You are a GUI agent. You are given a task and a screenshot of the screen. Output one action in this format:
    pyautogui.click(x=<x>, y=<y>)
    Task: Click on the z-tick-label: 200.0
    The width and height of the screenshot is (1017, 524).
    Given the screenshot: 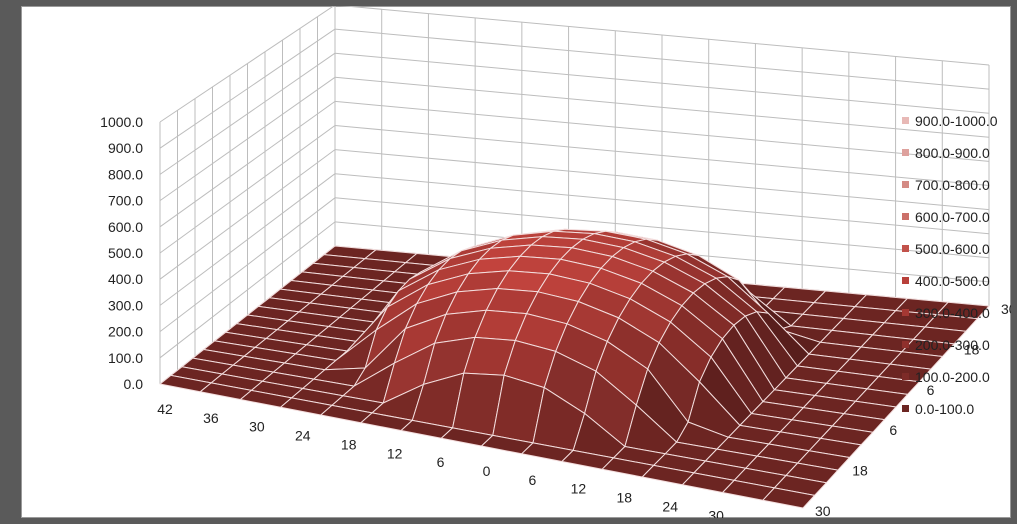 What is the action you would take?
    pyautogui.click(x=125, y=332)
    